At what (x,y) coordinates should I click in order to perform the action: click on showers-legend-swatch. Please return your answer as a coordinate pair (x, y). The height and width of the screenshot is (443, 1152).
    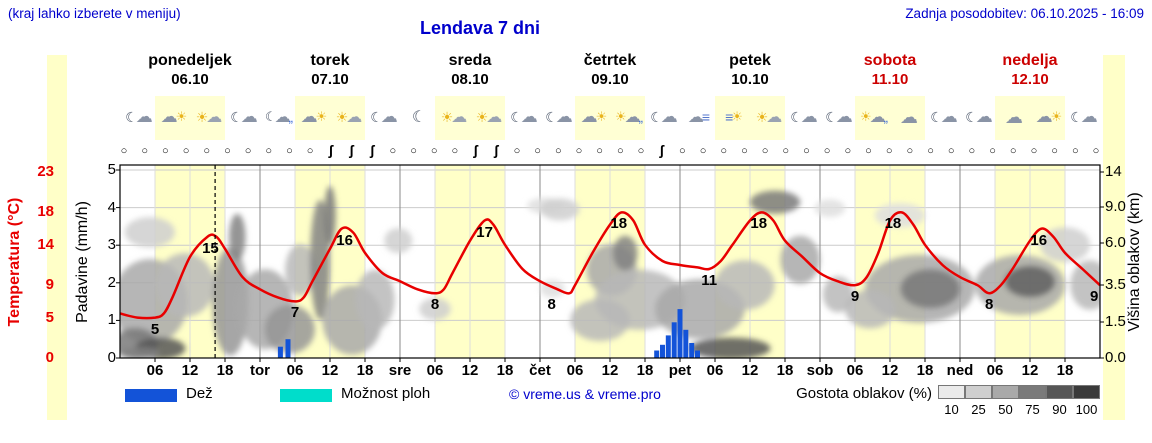
    Looking at the image, I should click on (306, 395).